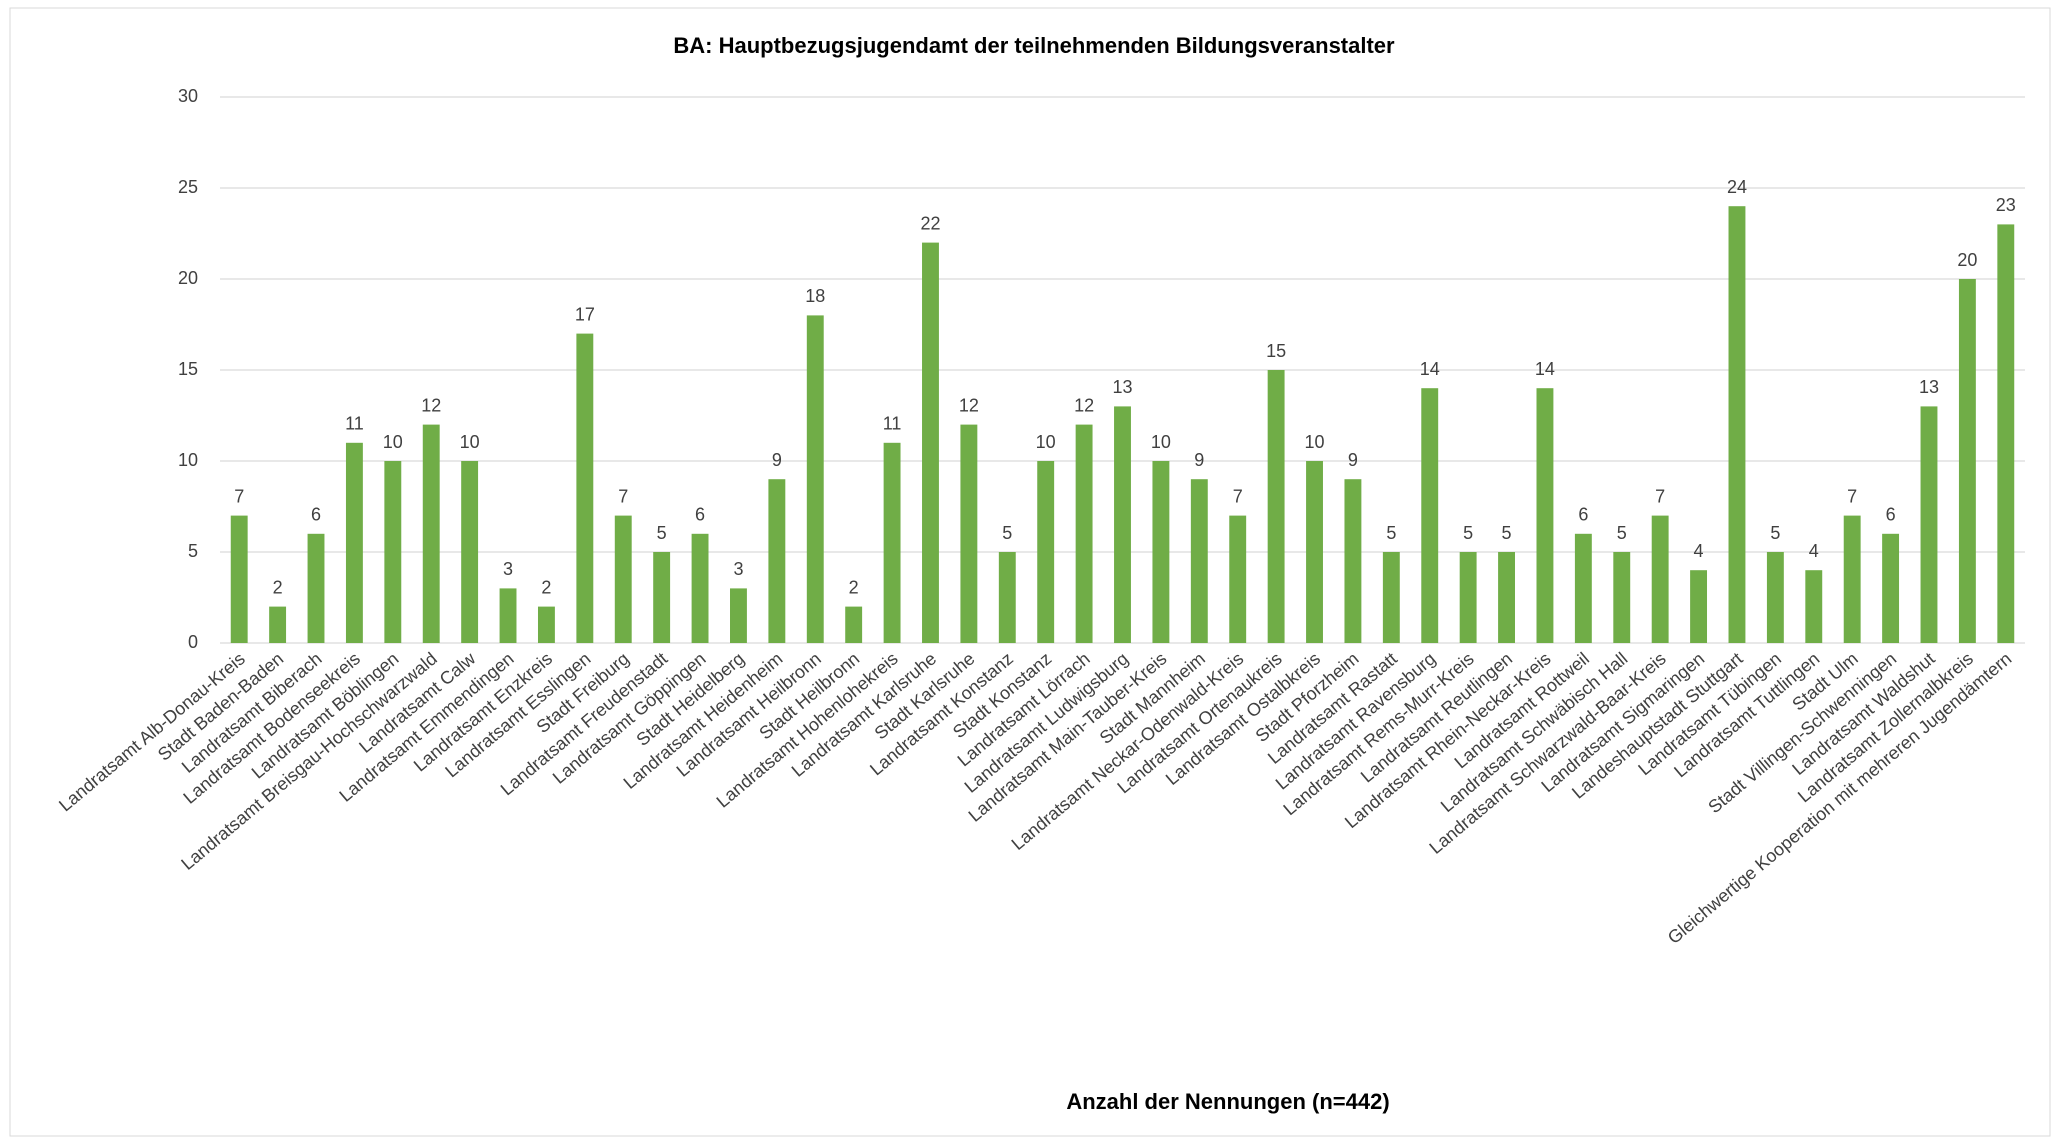  I want to click on y-tick-label: 20, so click(188, 278).